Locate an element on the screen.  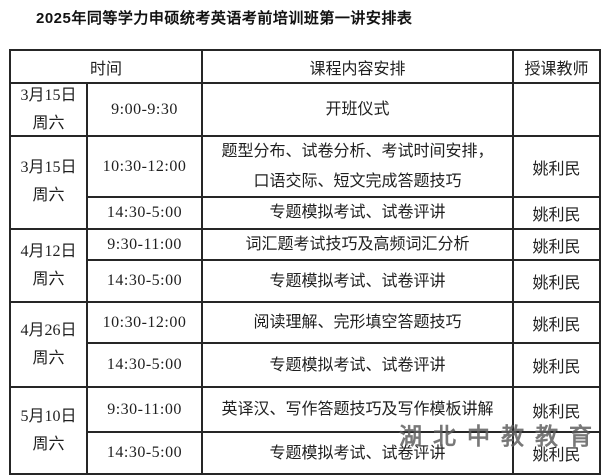
header-row: 时间 课程内容安排 授课教师 is located at coordinates (305, 66).